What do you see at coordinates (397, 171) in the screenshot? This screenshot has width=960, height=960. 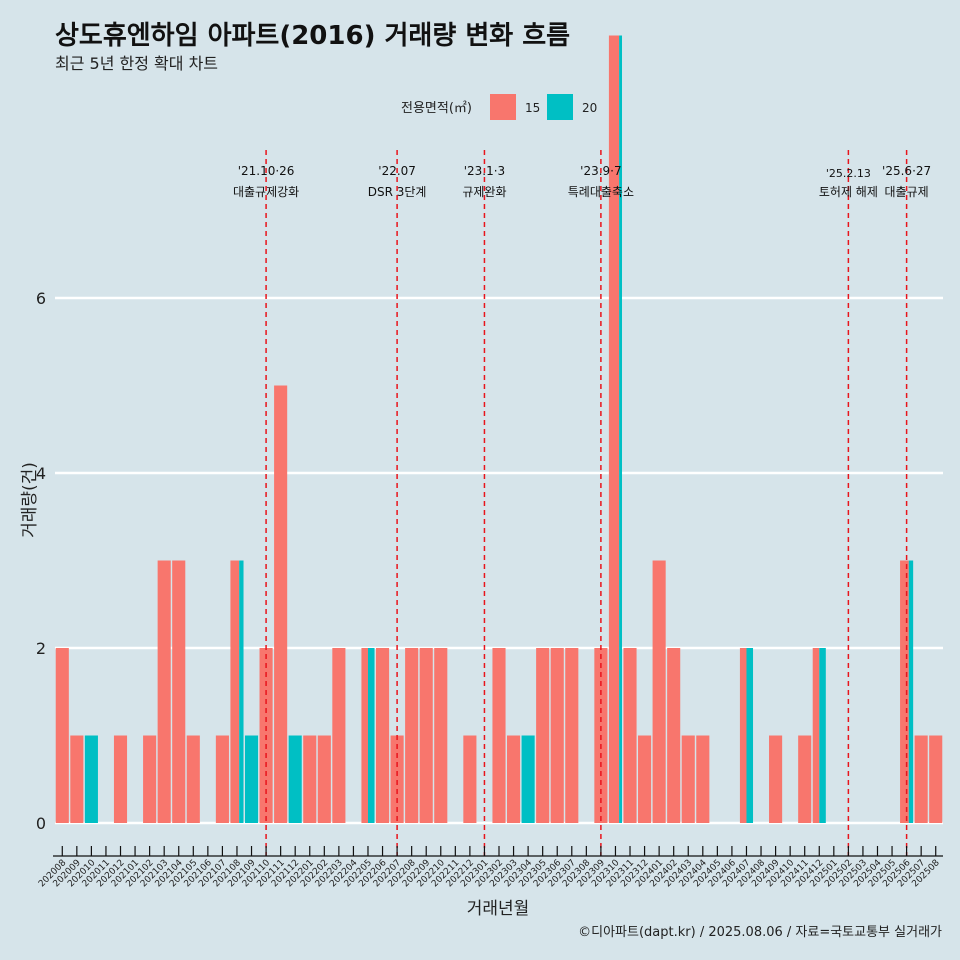 I see `event-date-202207: '22.07` at bounding box center [397, 171].